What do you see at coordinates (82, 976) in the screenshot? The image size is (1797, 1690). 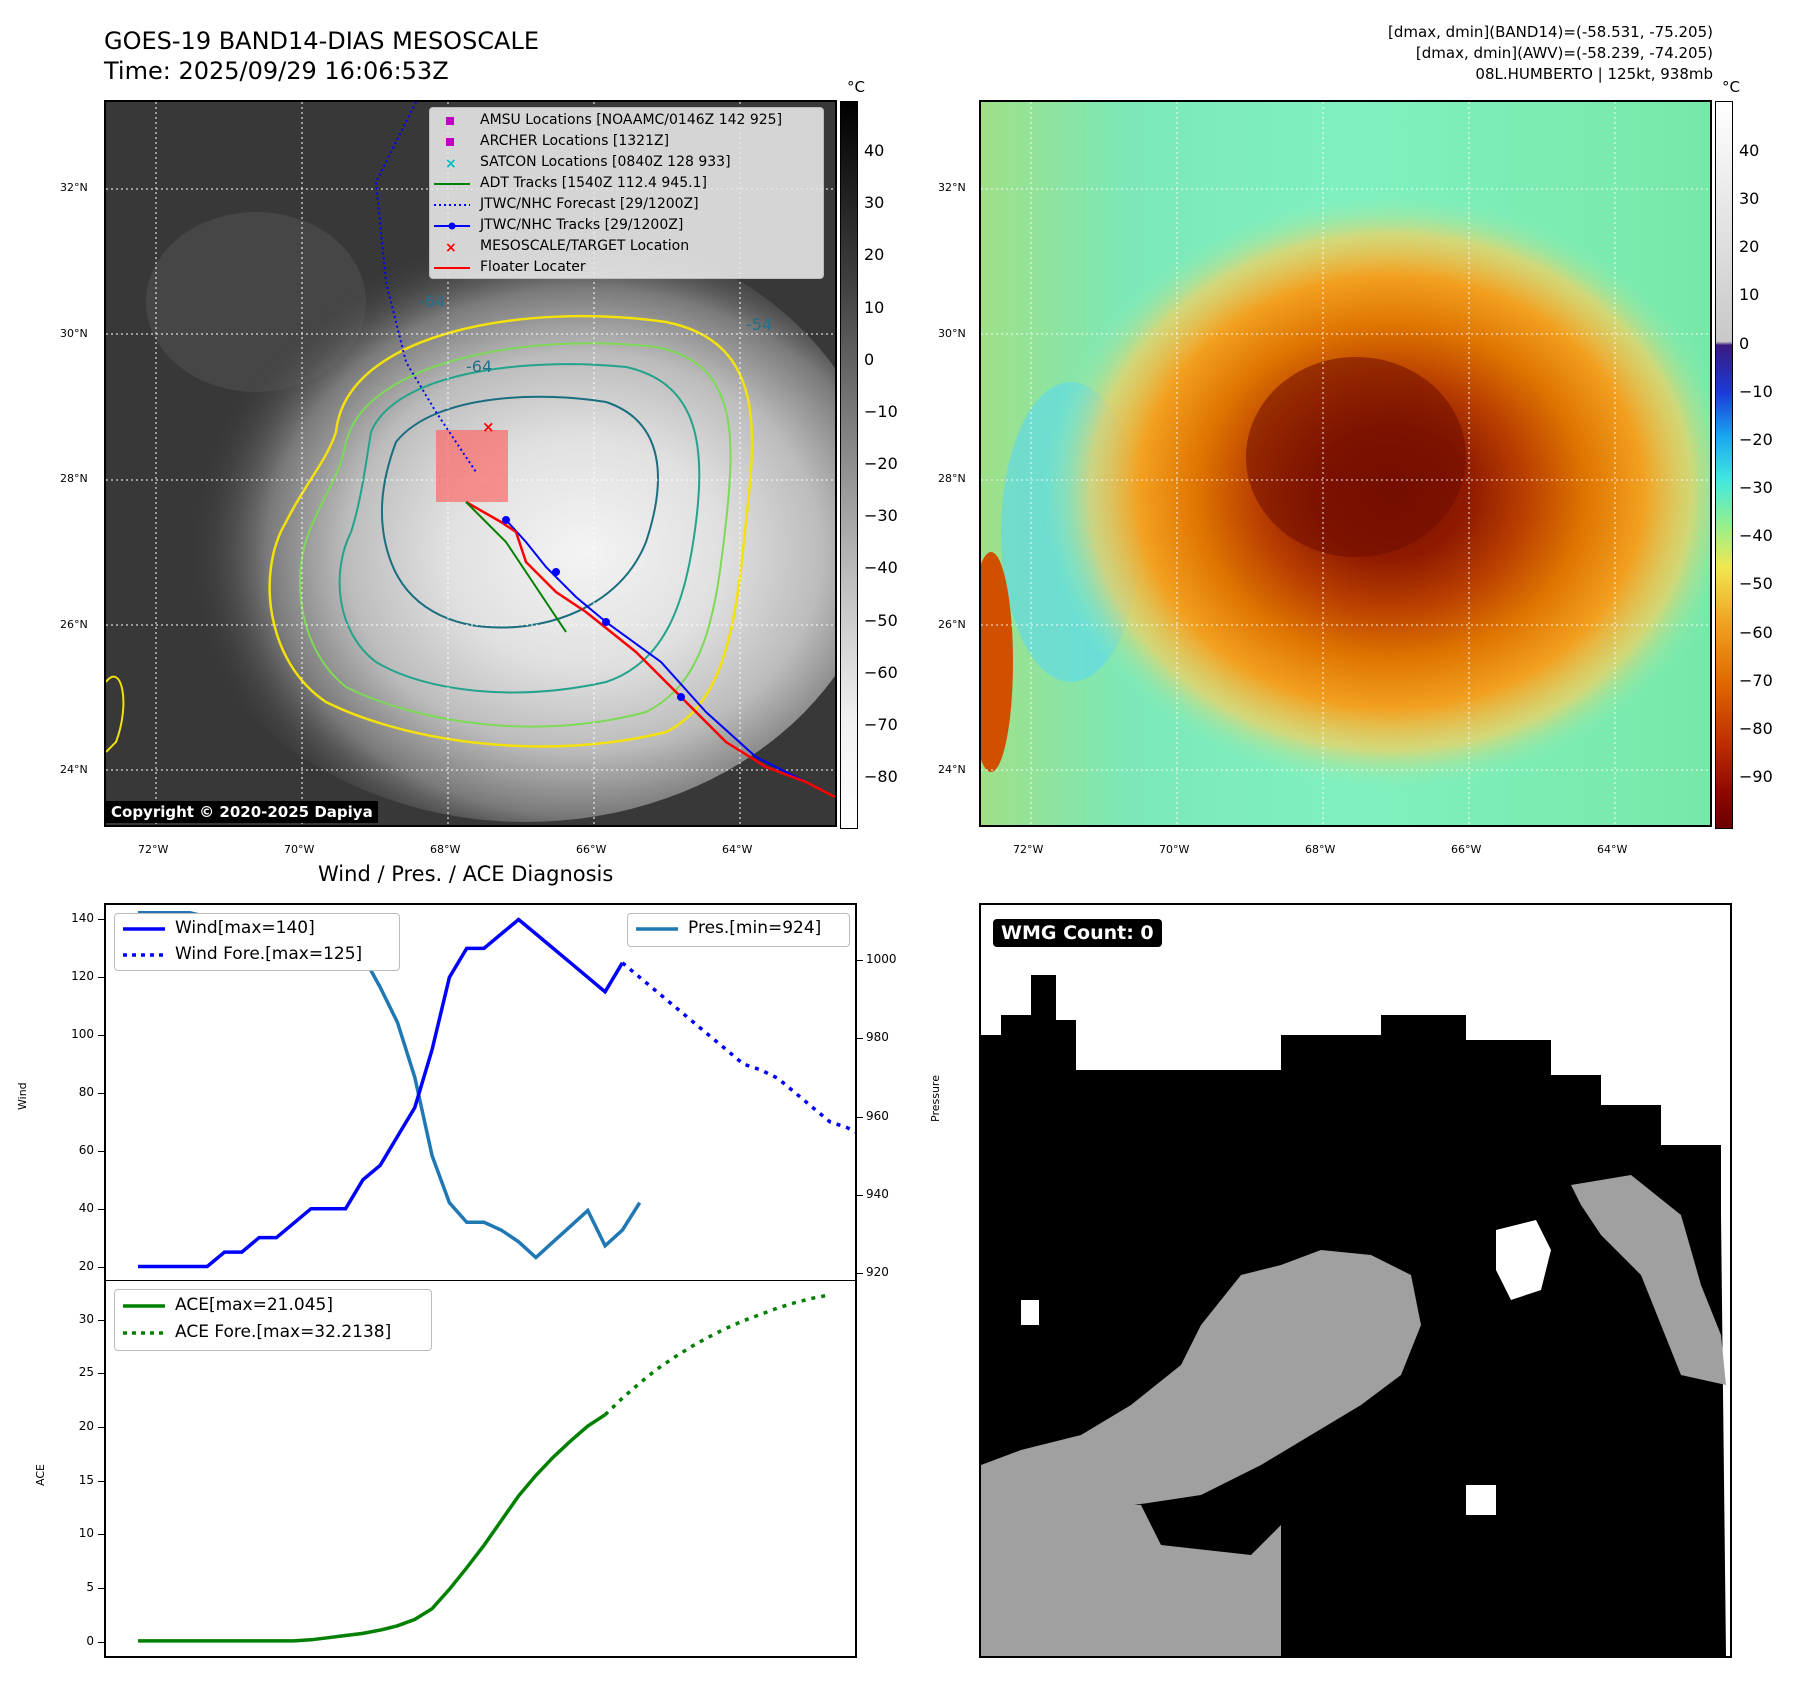 I see `wind-tick: 120` at bounding box center [82, 976].